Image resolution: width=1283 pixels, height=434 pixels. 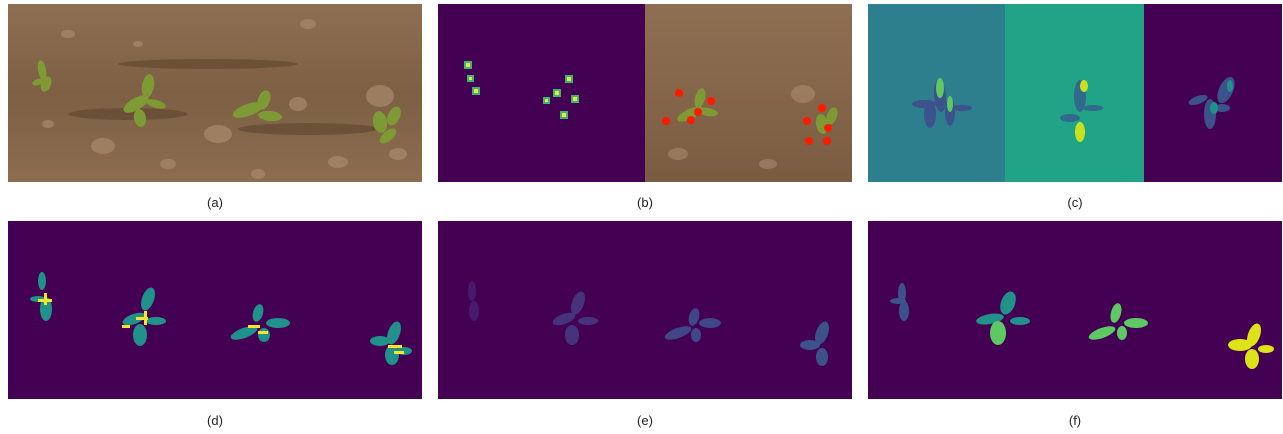 I want to click on caption-e: (e), so click(x=645, y=420).